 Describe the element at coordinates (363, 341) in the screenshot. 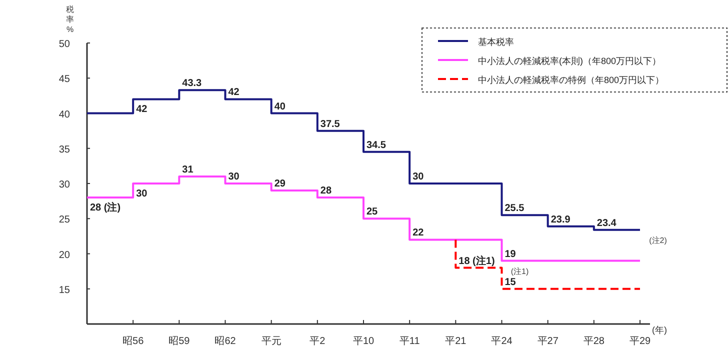

I see `x-tick-label: 平10` at that location.